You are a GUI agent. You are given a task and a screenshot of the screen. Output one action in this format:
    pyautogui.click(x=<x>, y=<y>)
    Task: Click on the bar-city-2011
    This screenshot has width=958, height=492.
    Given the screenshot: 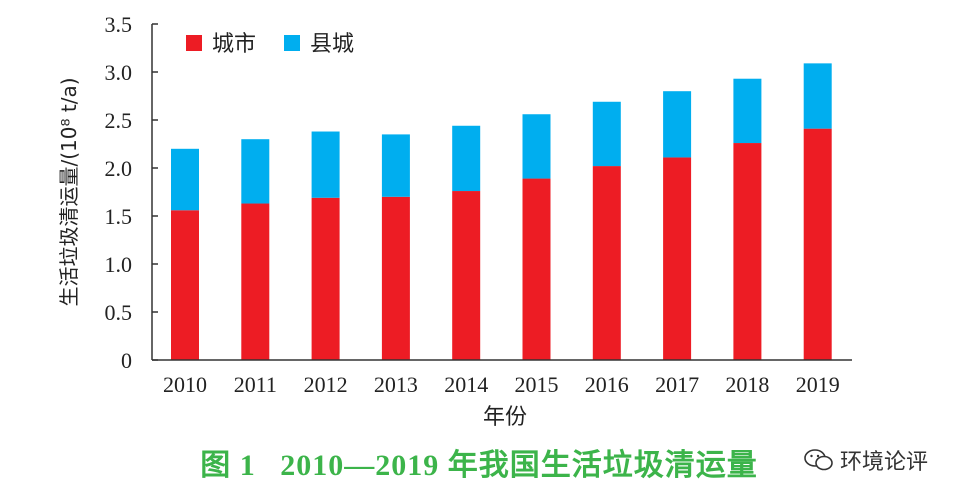 What is the action you would take?
    pyautogui.click(x=255, y=281)
    